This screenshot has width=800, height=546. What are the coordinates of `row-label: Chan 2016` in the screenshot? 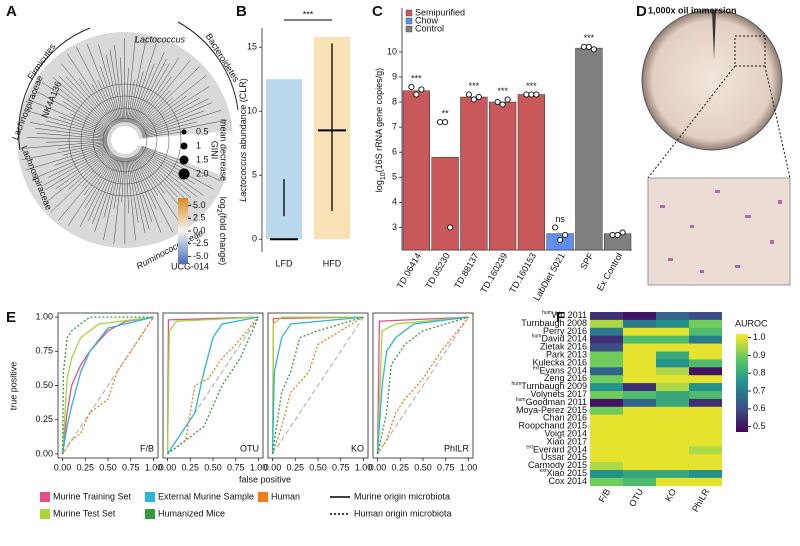 It's located at (565, 418).